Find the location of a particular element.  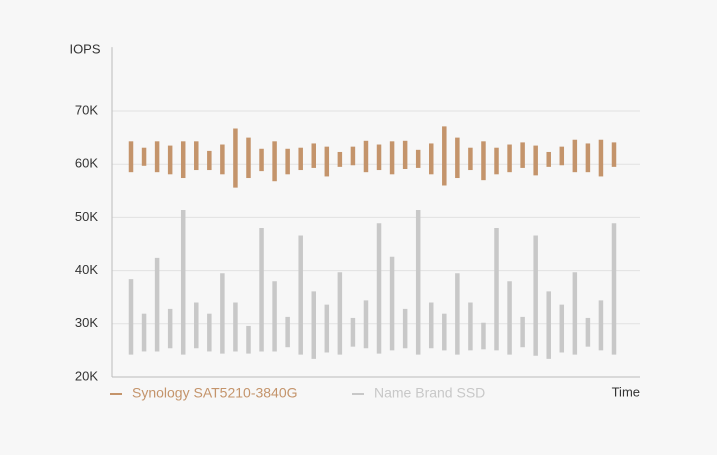

y-axis-label: IOPS is located at coordinates (84, 48).